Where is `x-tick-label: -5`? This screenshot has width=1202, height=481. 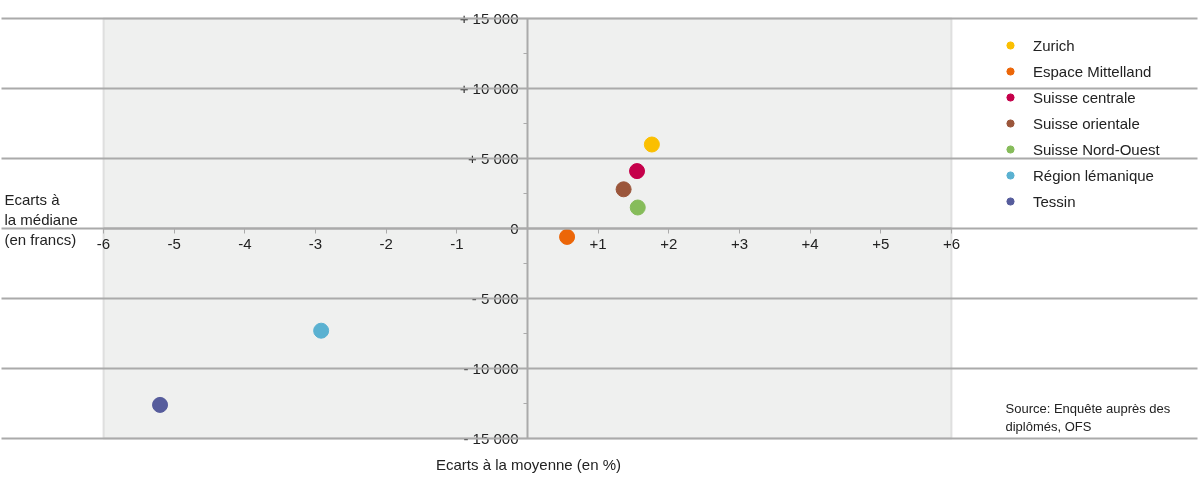 x-tick-label: -5 is located at coordinates (174, 243).